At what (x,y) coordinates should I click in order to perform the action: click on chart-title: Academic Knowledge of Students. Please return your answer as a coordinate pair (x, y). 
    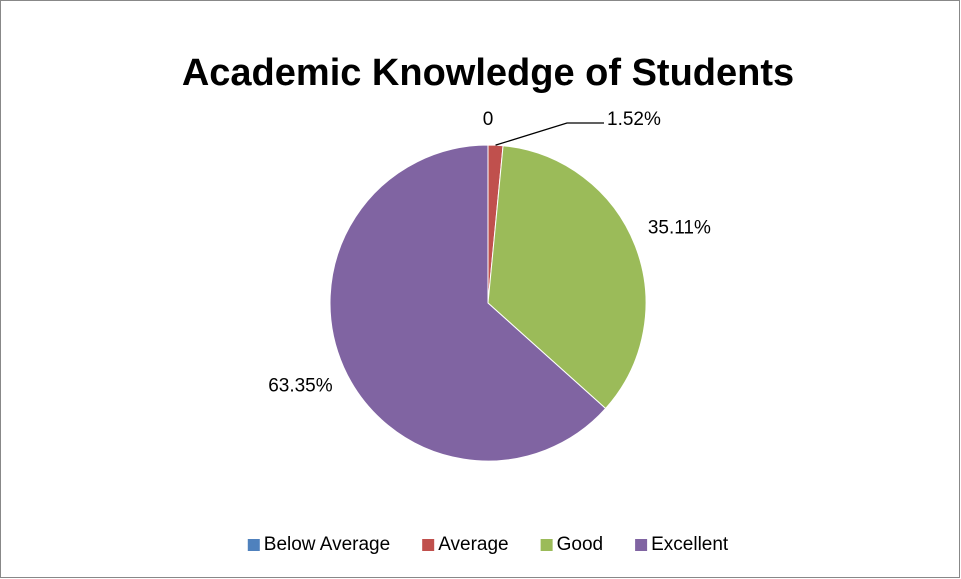
    Looking at the image, I should click on (488, 73).